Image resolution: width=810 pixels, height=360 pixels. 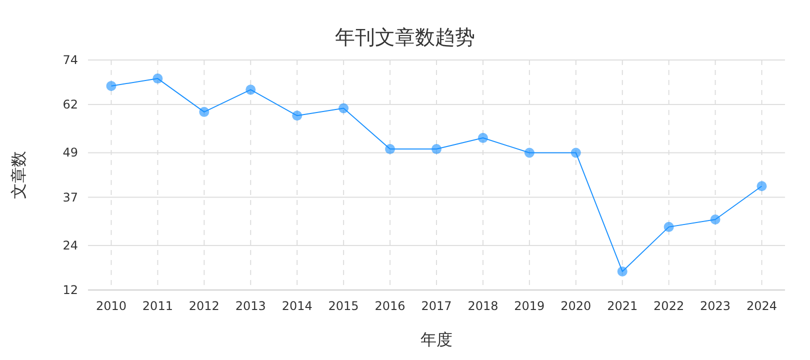 What do you see at coordinates (157, 306) in the screenshot?
I see `x-tick-label: 2011` at bounding box center [157, 306].